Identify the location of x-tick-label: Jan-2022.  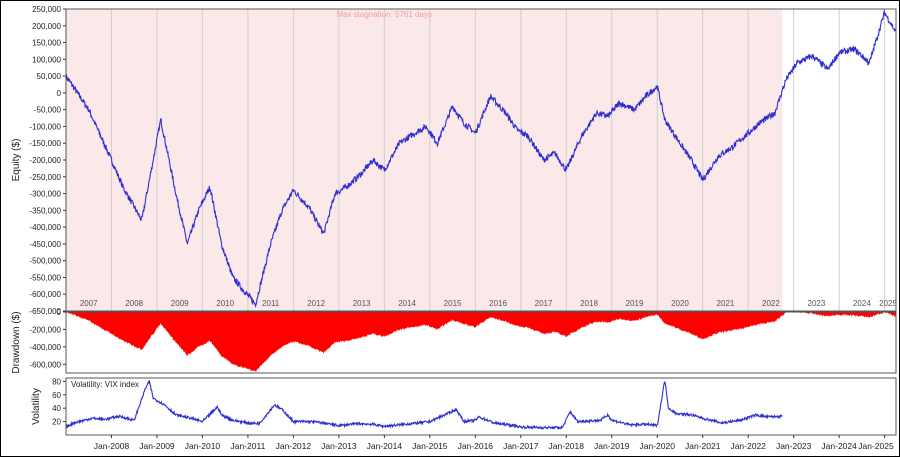
(748, 446).